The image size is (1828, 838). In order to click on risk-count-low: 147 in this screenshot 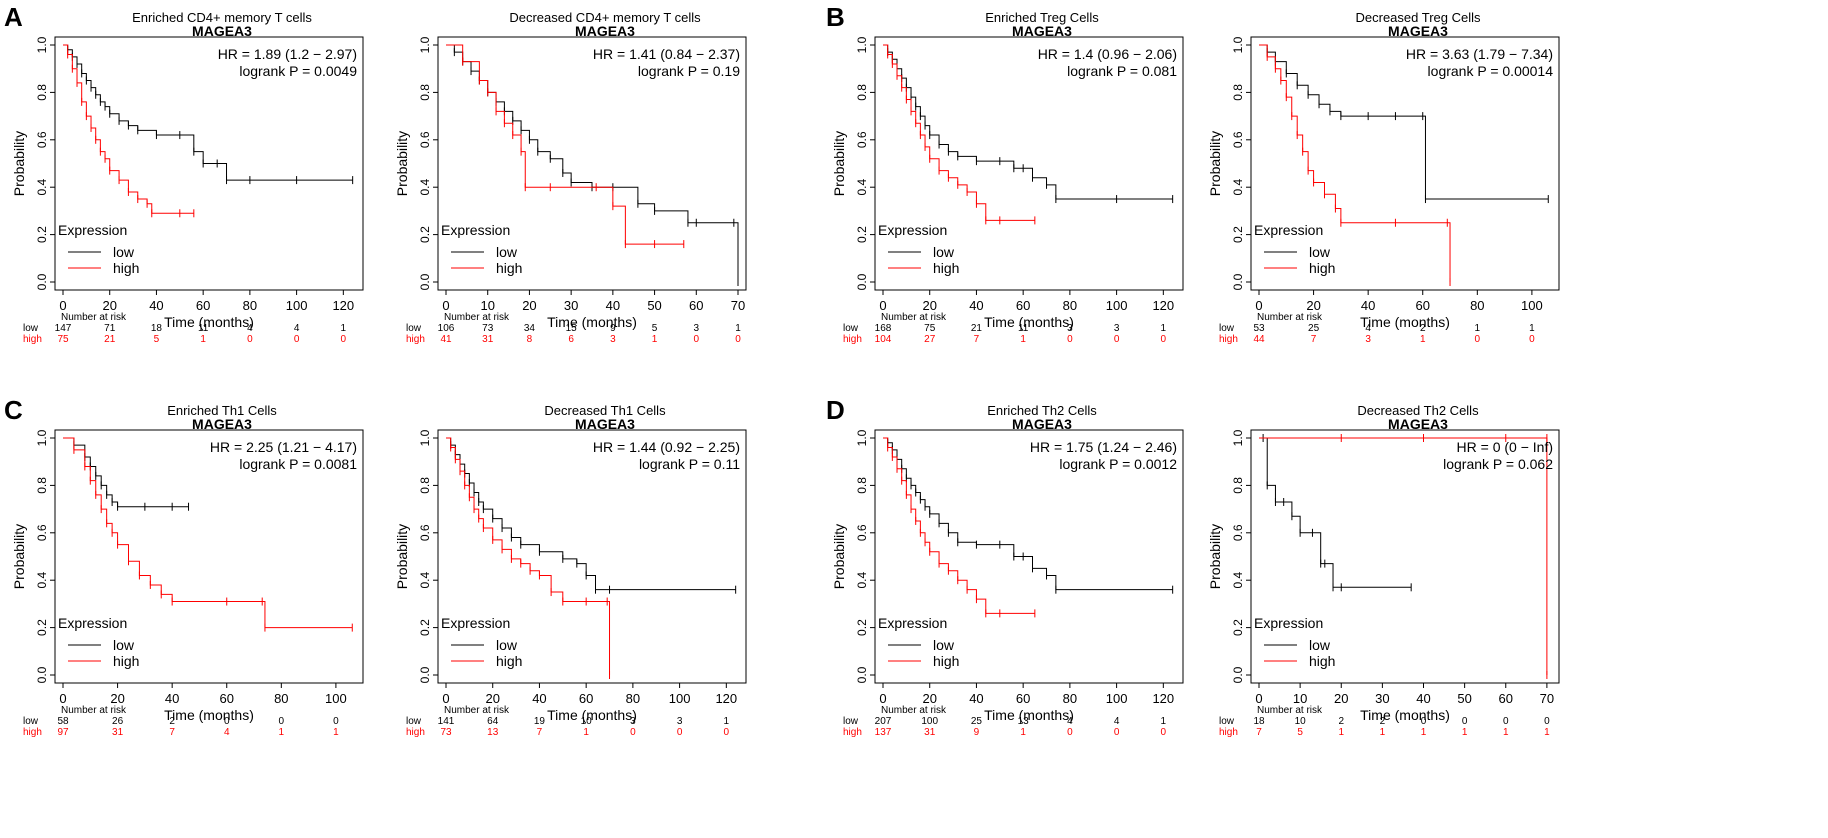, I will do `click(63, 328)`.